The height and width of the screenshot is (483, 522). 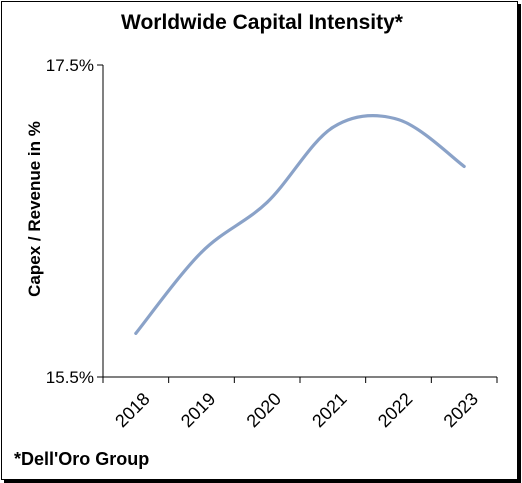 I want to click on x-tick-label: 2021, so click(x=329, y=410).